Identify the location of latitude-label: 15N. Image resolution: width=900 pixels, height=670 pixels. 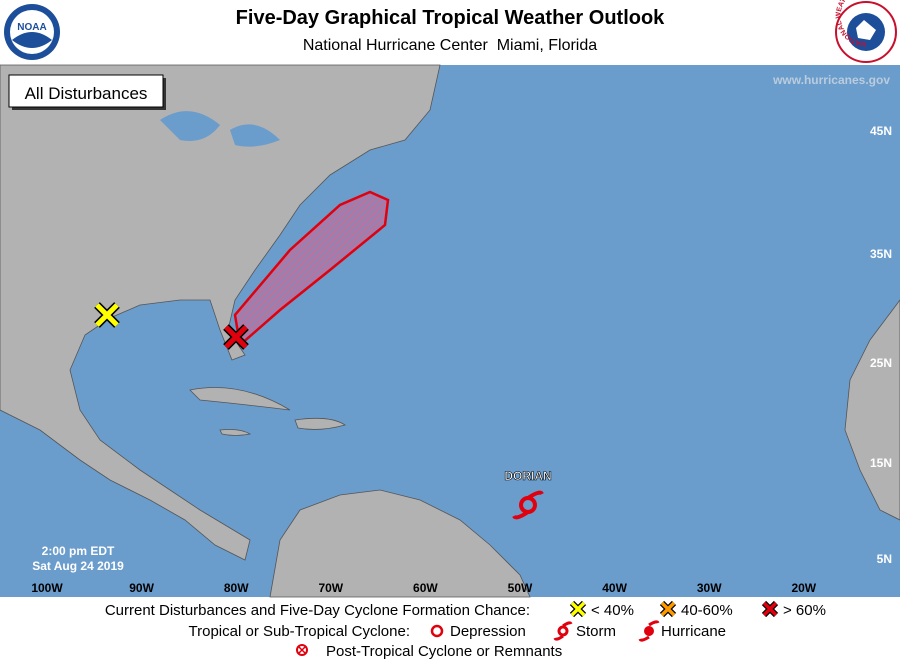
(881, 463).